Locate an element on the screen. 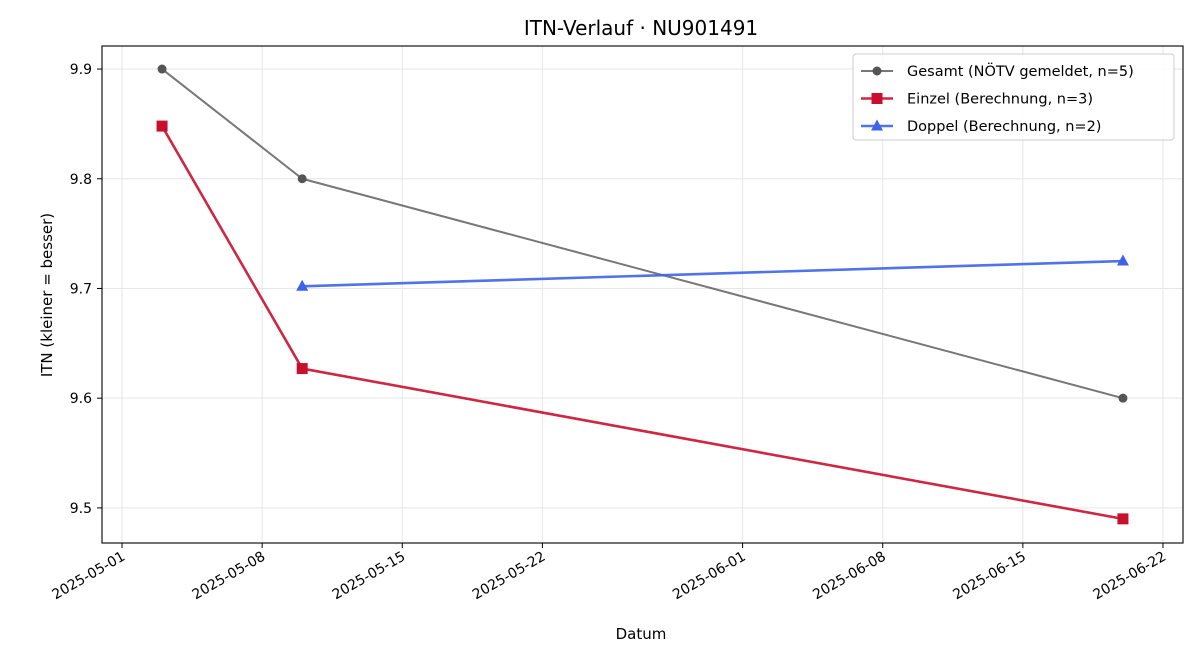  x-tick-label: 2025-05-15 is located at coordinates (369, 576).